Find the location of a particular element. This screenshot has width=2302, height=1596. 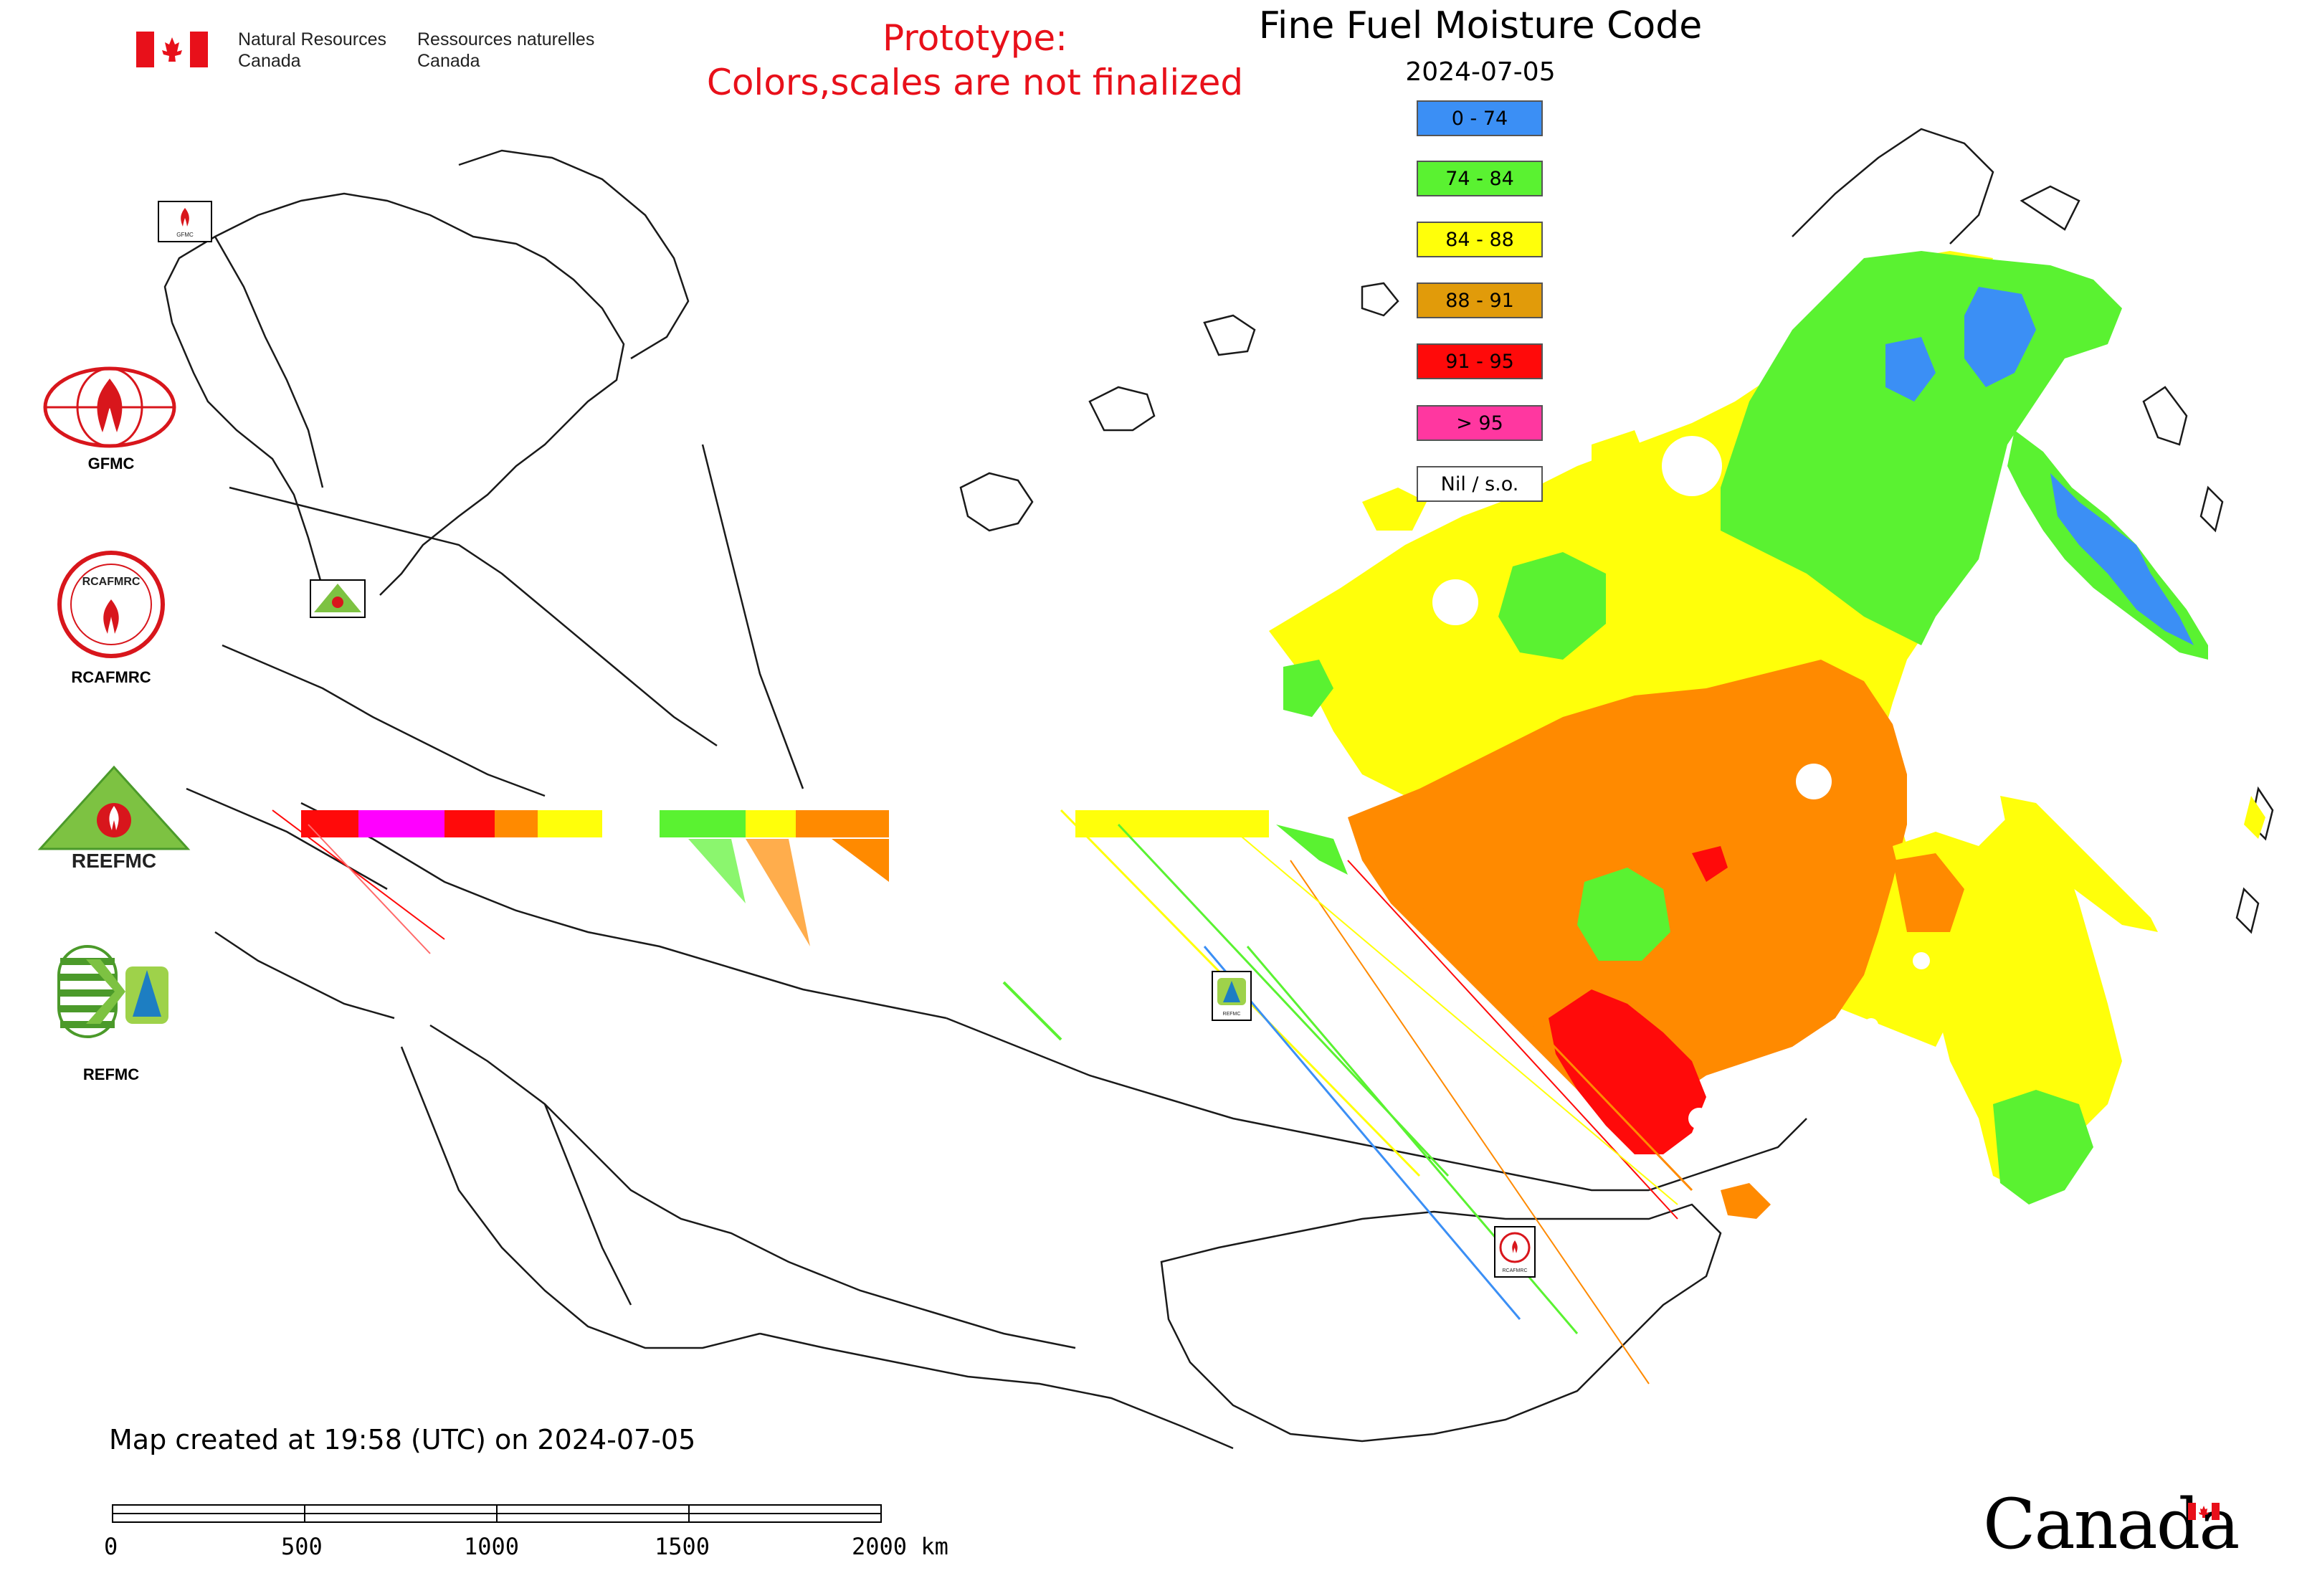

gfmc-logo-icon is located at coordinates (110, 407).